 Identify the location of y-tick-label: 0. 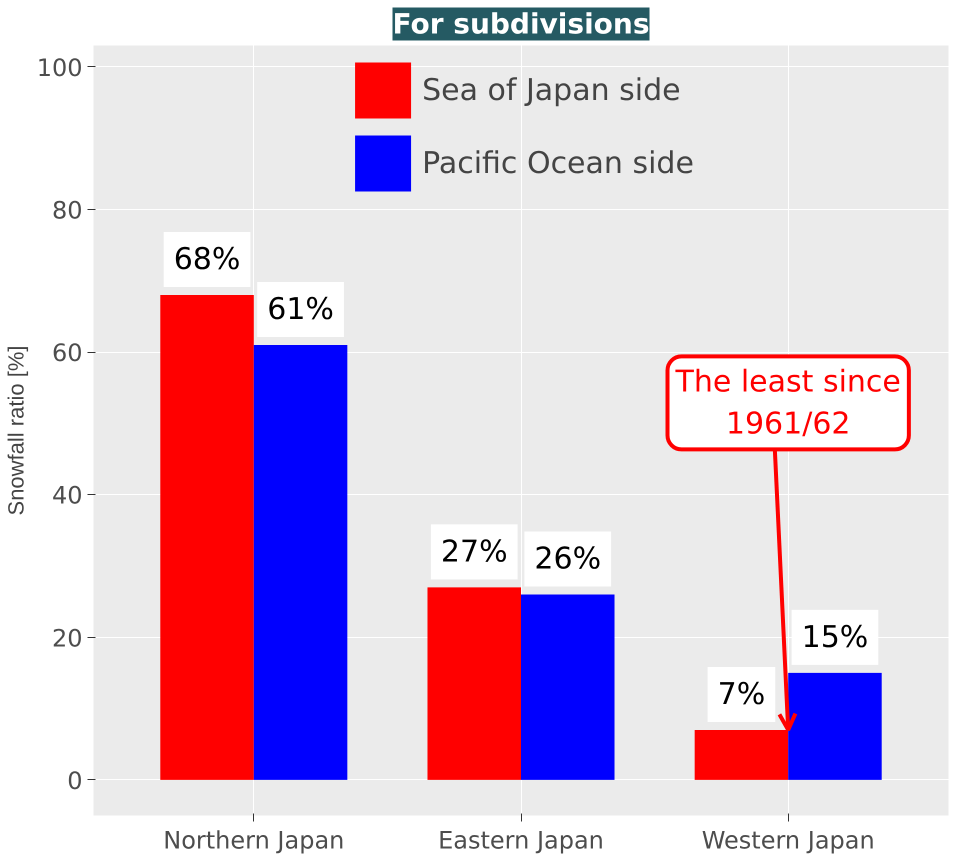
(75, 780).